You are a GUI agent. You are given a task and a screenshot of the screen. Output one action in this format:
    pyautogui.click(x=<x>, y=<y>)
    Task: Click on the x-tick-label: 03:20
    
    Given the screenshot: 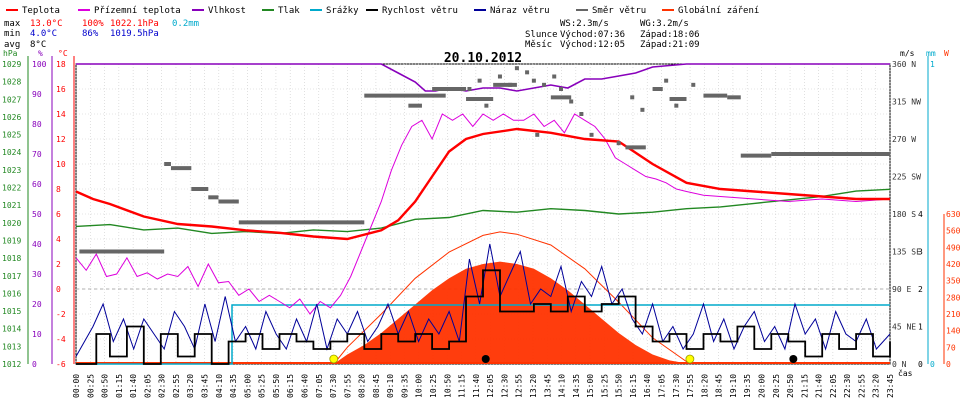 What is the action you would take?
    pyautogui.click(x=190, y=386)
    